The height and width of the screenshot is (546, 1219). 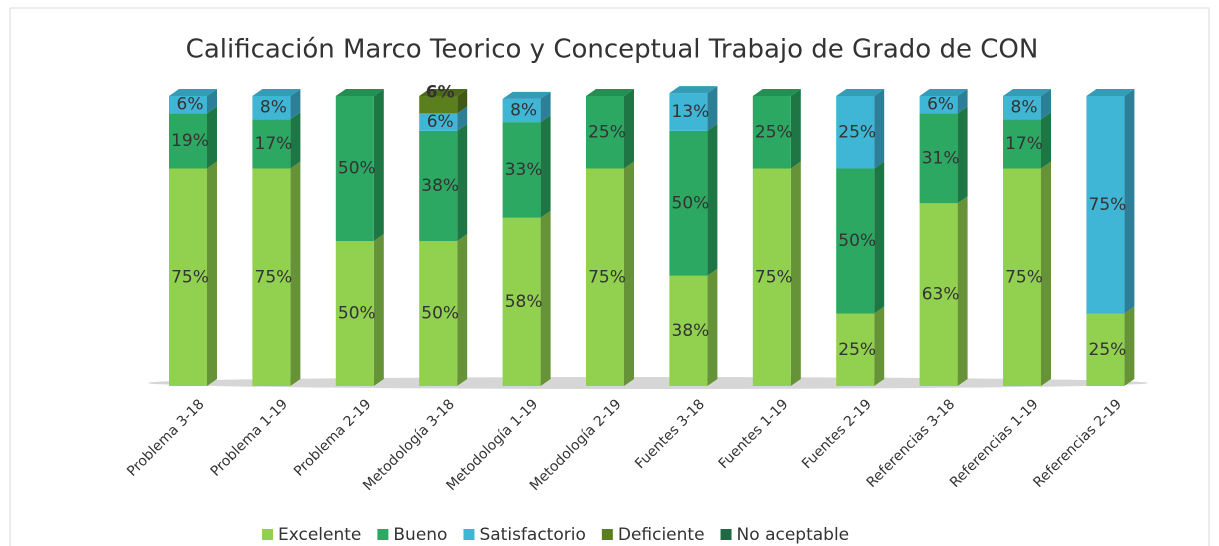 I want to click on legend-label: Deficiente, so click(x=661, y=535).